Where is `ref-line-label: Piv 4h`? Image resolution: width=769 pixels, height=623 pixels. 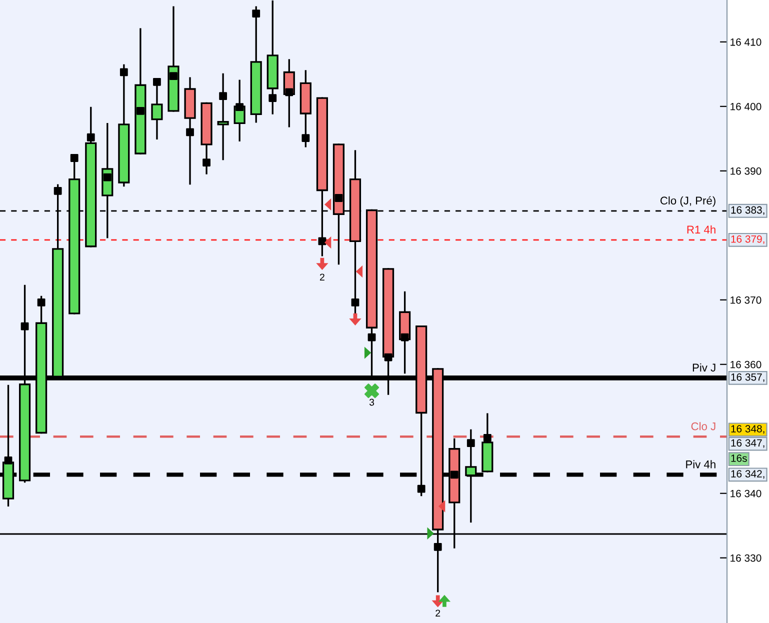
ref-line-label: Piv 4h is located at coordinates (701, 464).